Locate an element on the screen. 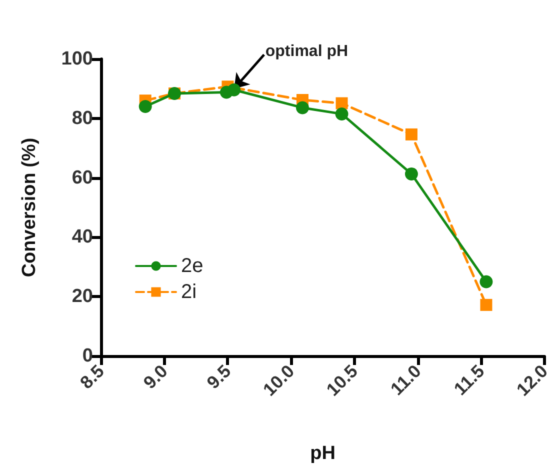 This screenshot has height=472, width=553. x-tick-label: 9.5 is located at coordinates (218, 376).